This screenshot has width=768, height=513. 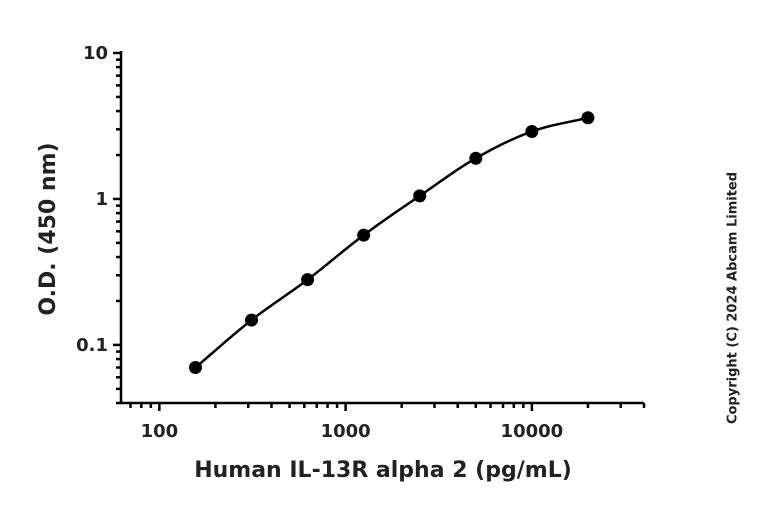 What do you see at coordinates (48, 228) in the screenshot?
I see `y-axis-label: O.D. (450 nm)` at bounding box center [48, 228].